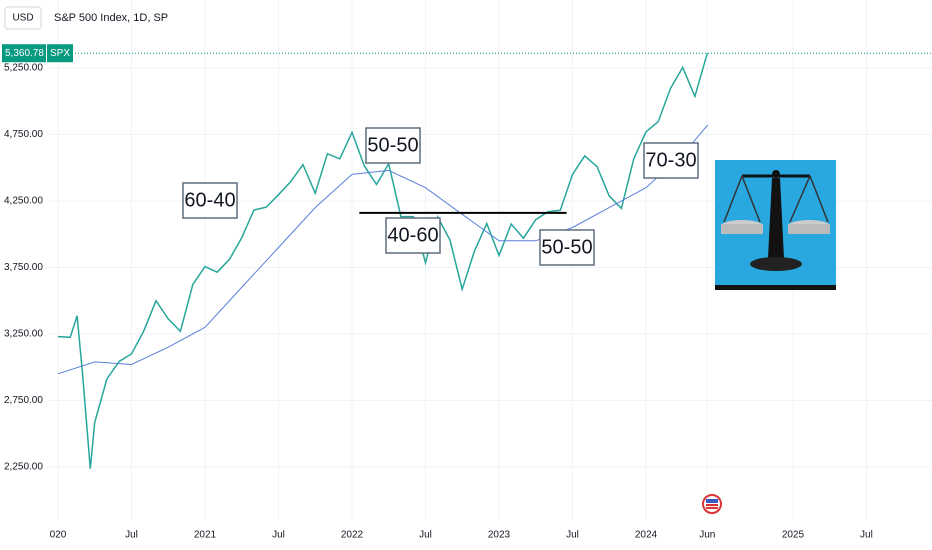 The width and height of the screenshot is (932, 550). I want to click on last-price-label: 5,360.78, so click(24, 53).